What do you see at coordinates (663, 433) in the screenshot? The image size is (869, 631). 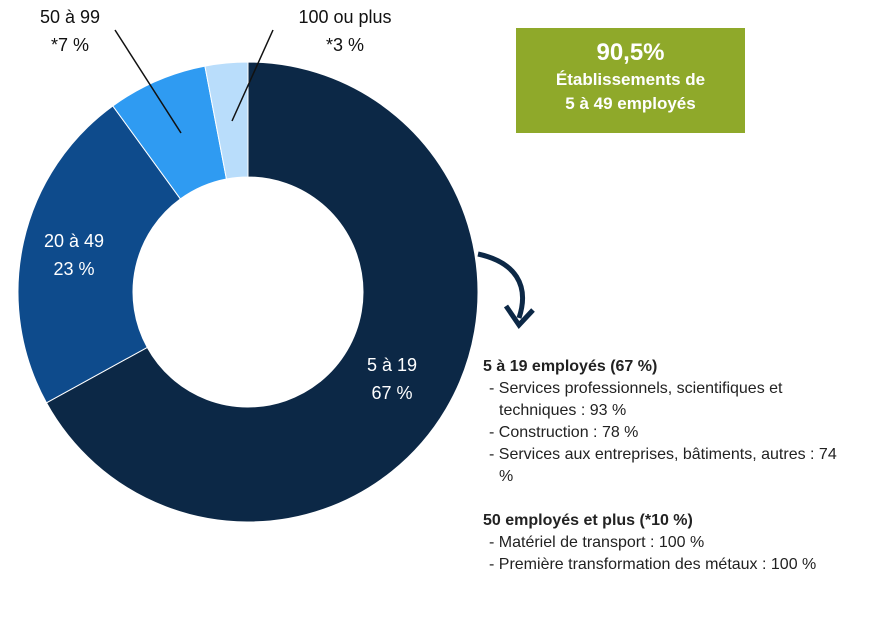 I see `note-item: Construction : 78 %` at bounding box center [663, 433].